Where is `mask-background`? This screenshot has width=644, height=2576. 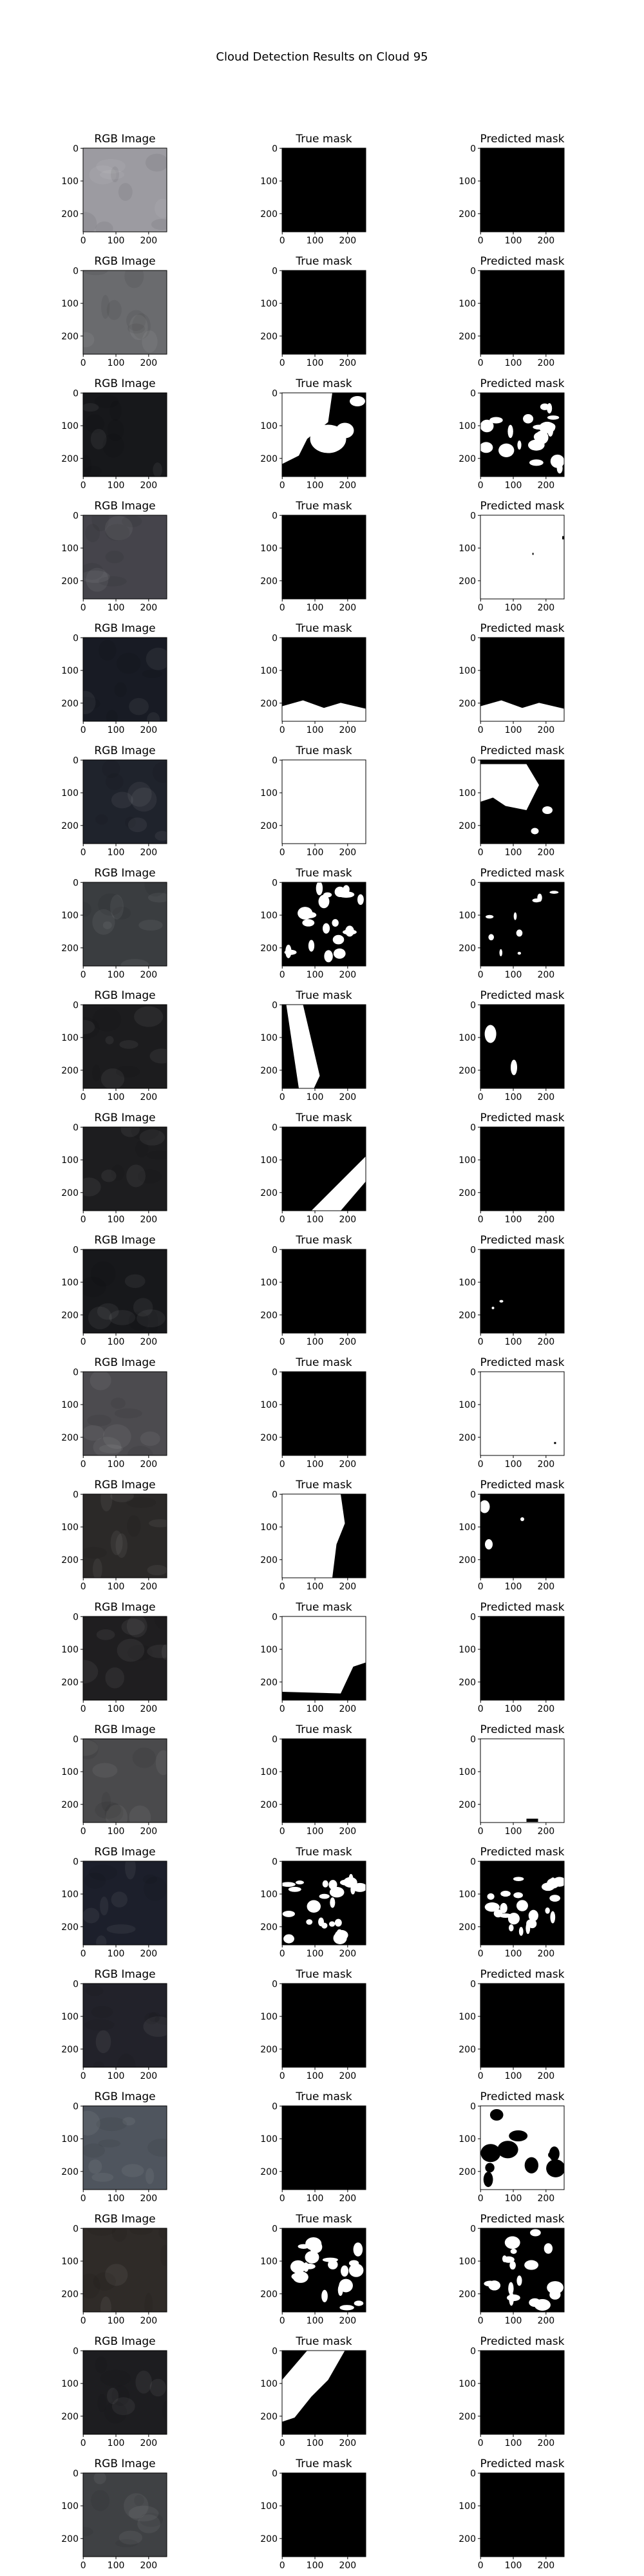 mask-background is located at coordinates (522, 2270).